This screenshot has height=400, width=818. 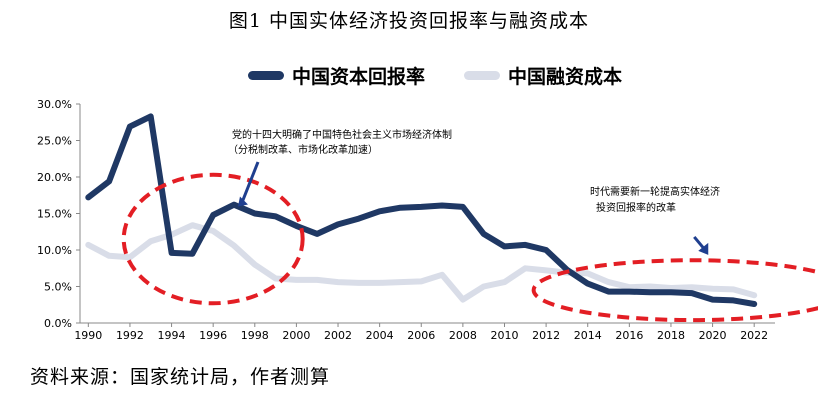 What do you see at coordinates (546, 335) in the screenshot?
I see `x-tick-label: 2012` at bounding box center [546, 335].